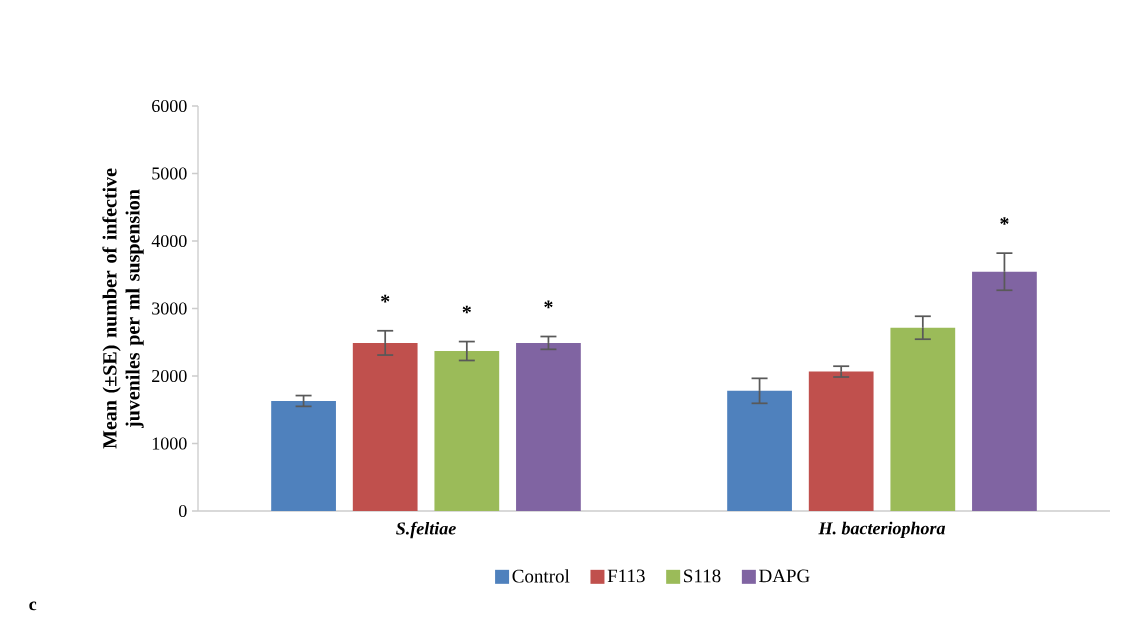 This screenshot has width=1129, height=635. Describe the element at coordinates (882, 530) in the screenshot. I see `x-tick-label: H. bacteriophora` at that location.